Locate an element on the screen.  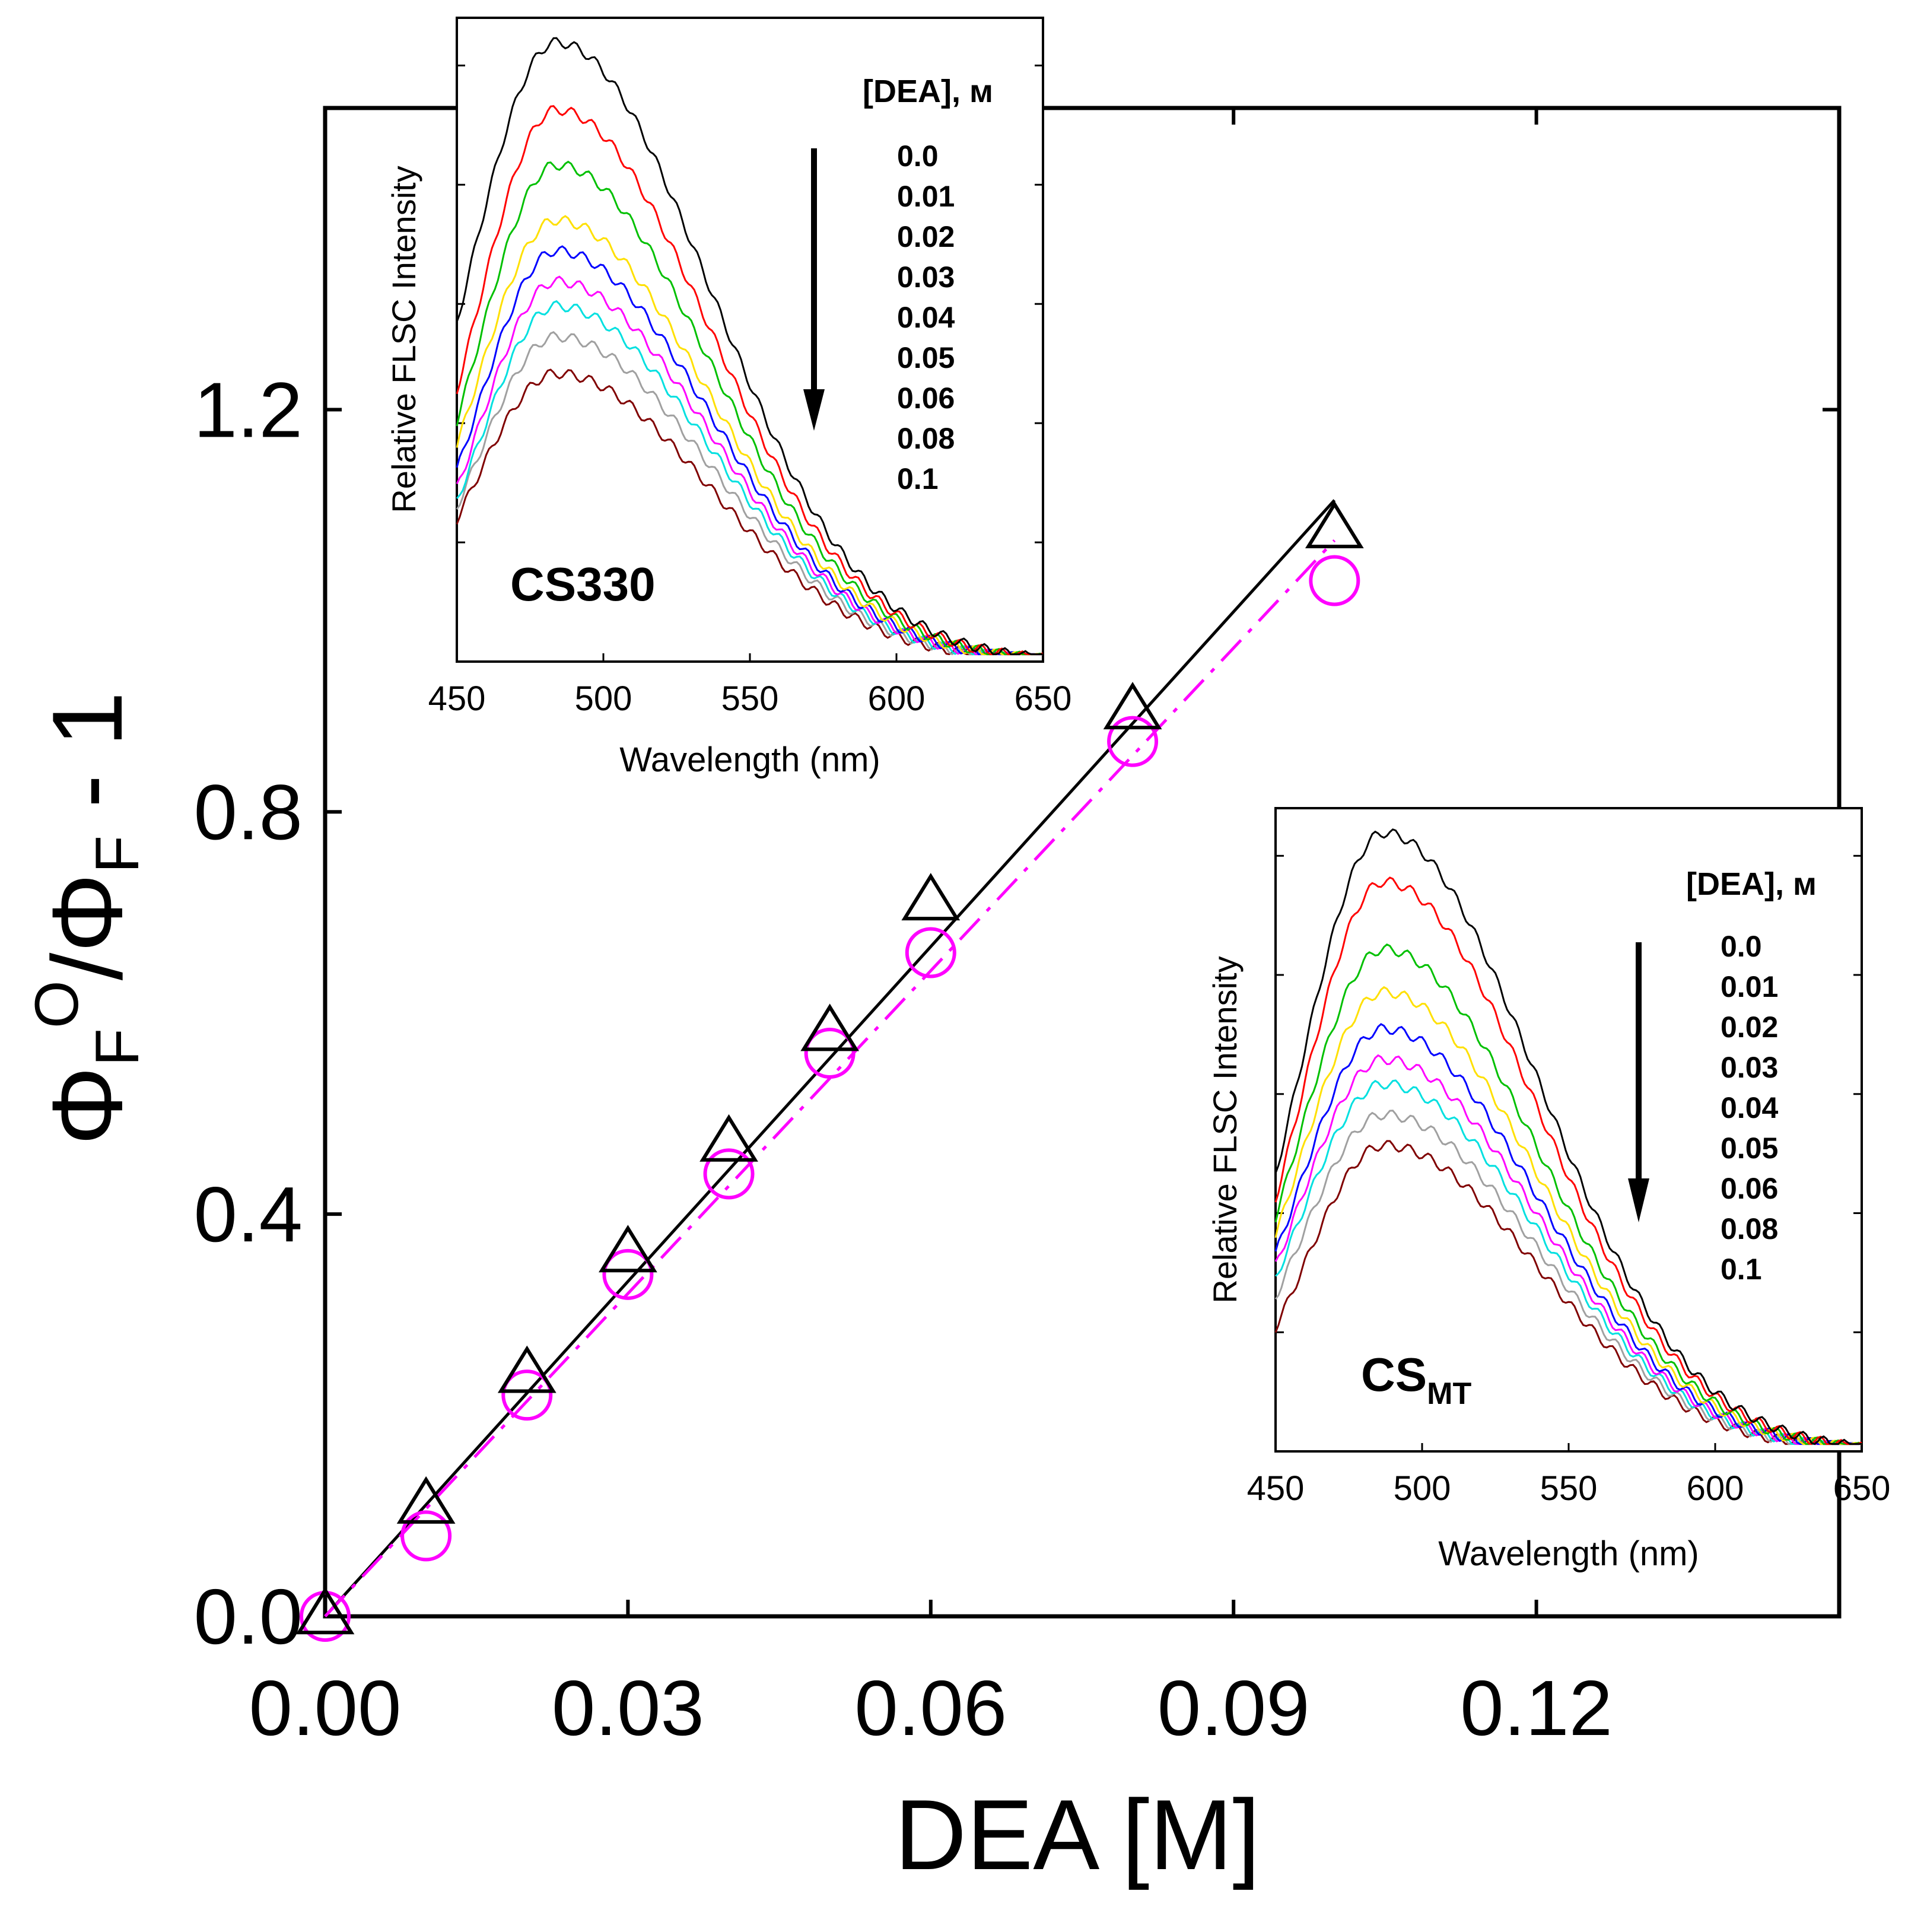
inset-csmt-x-tick-label: 650 is located at coordinates (1862, 1488).